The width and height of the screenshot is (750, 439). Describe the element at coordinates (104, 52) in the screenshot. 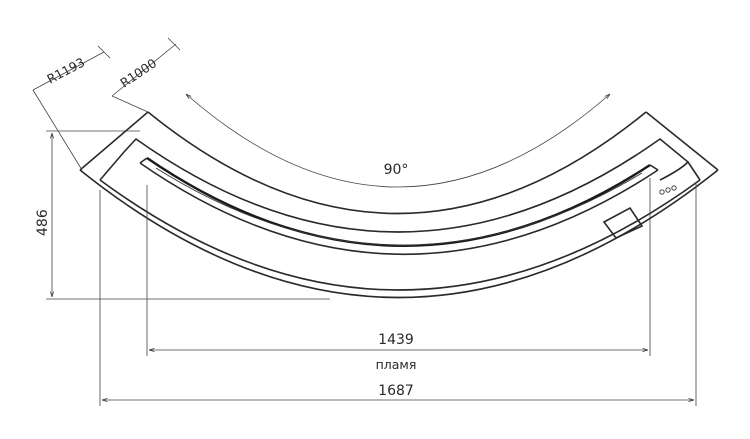

I see `radius-outer-tick` at that location.